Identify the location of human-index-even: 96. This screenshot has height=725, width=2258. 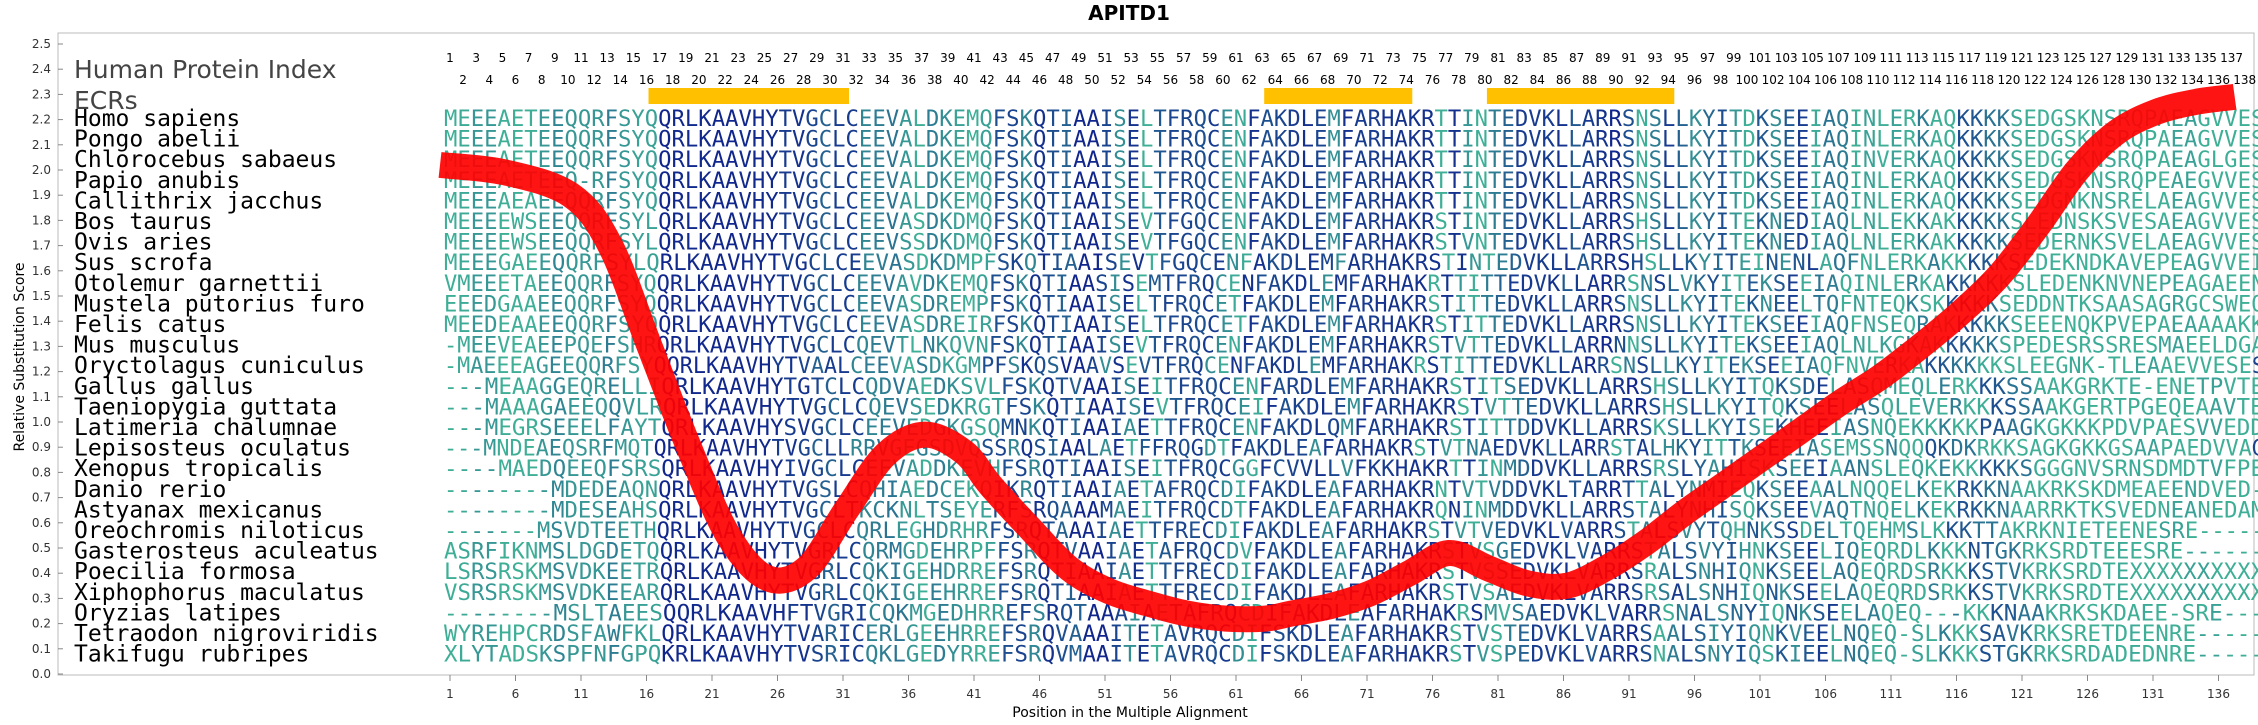
(1694, 80).